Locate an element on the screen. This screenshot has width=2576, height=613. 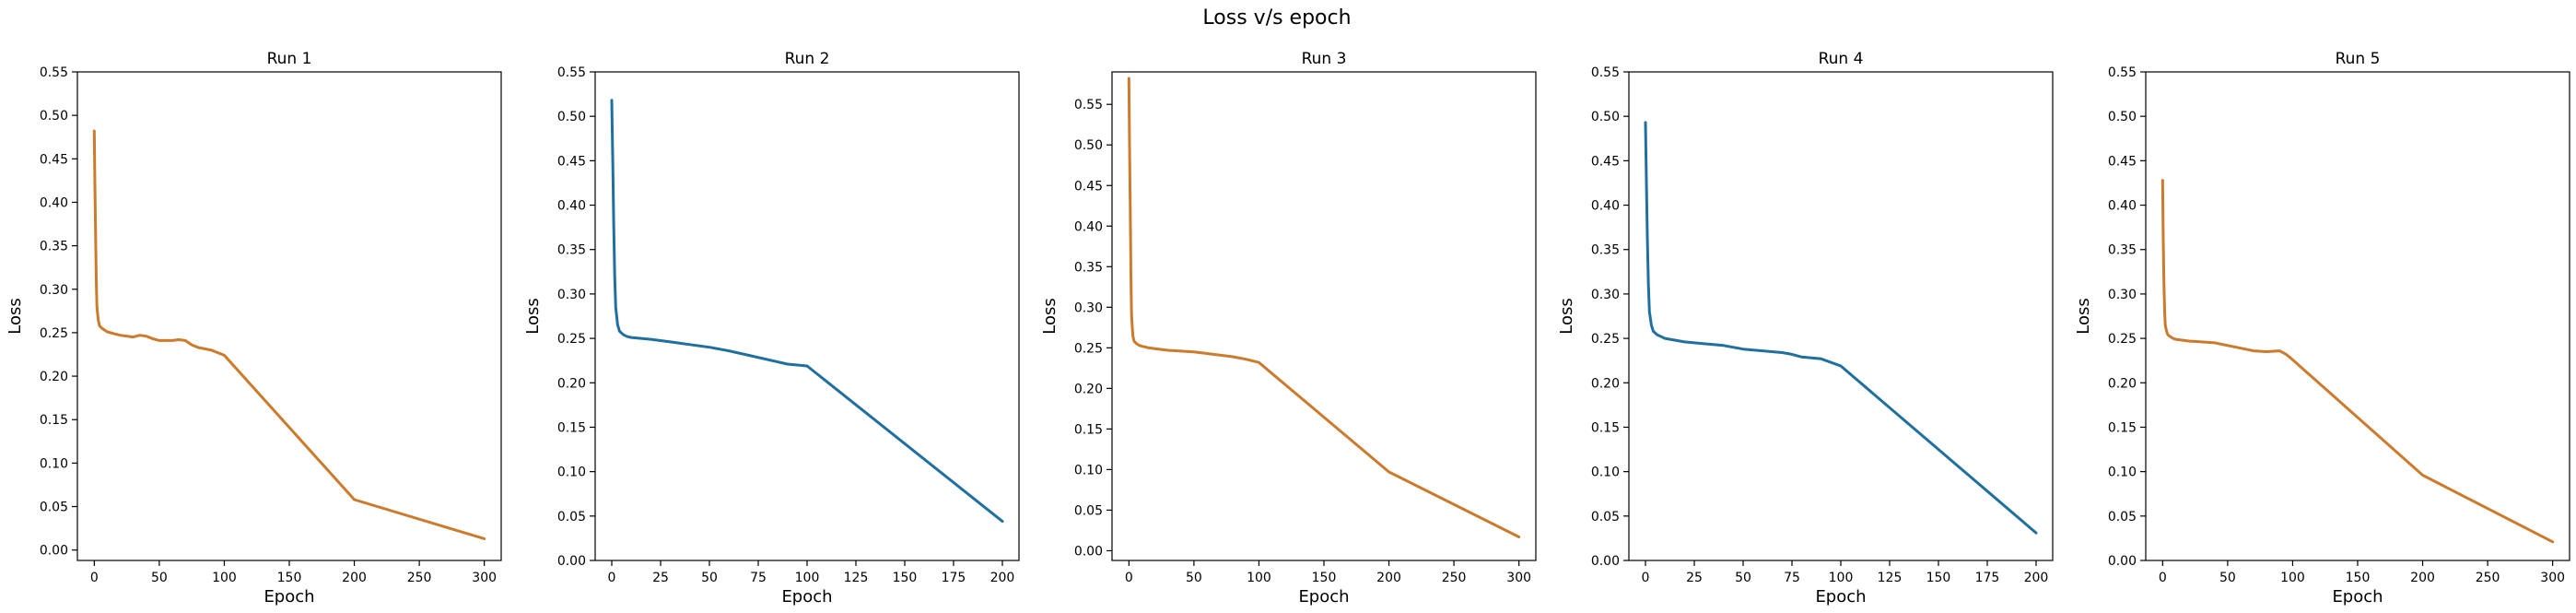
chart-title: Run 4 is located at coordinates (1841, 59).